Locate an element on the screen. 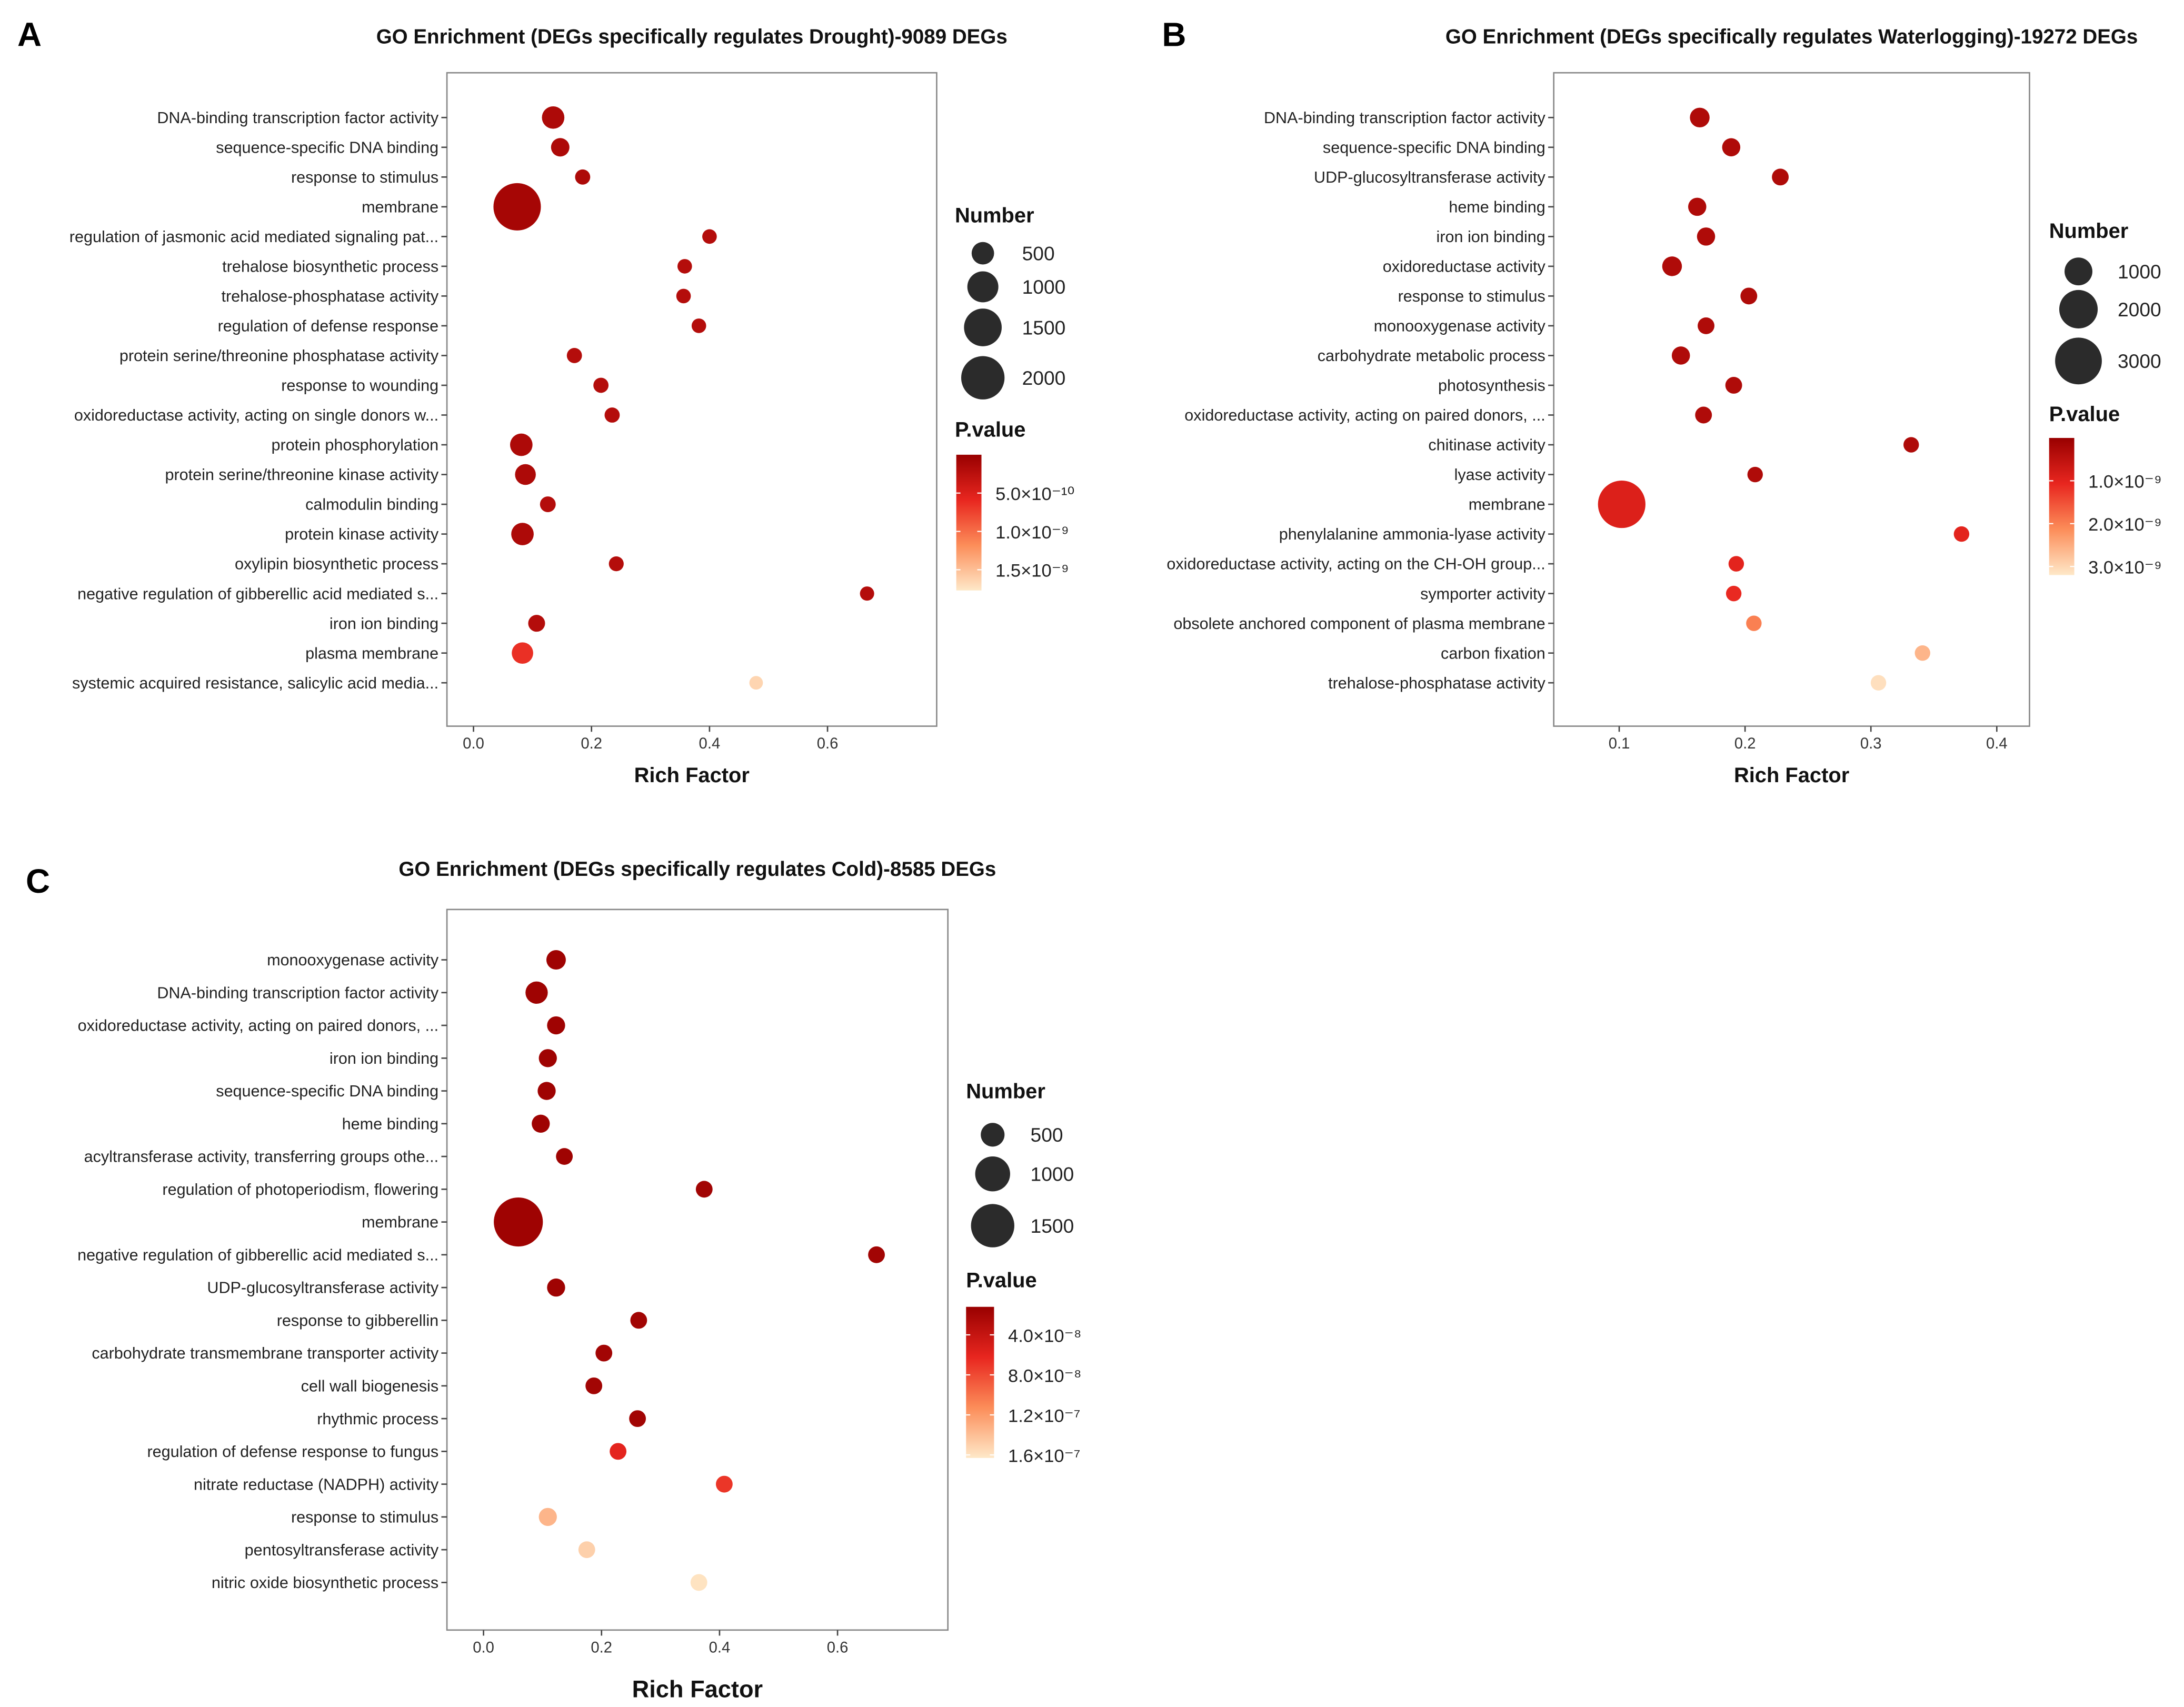 This screenshot has height=1707, width=2184. color-legend-title: P.value is located at coordinates (990, 429).